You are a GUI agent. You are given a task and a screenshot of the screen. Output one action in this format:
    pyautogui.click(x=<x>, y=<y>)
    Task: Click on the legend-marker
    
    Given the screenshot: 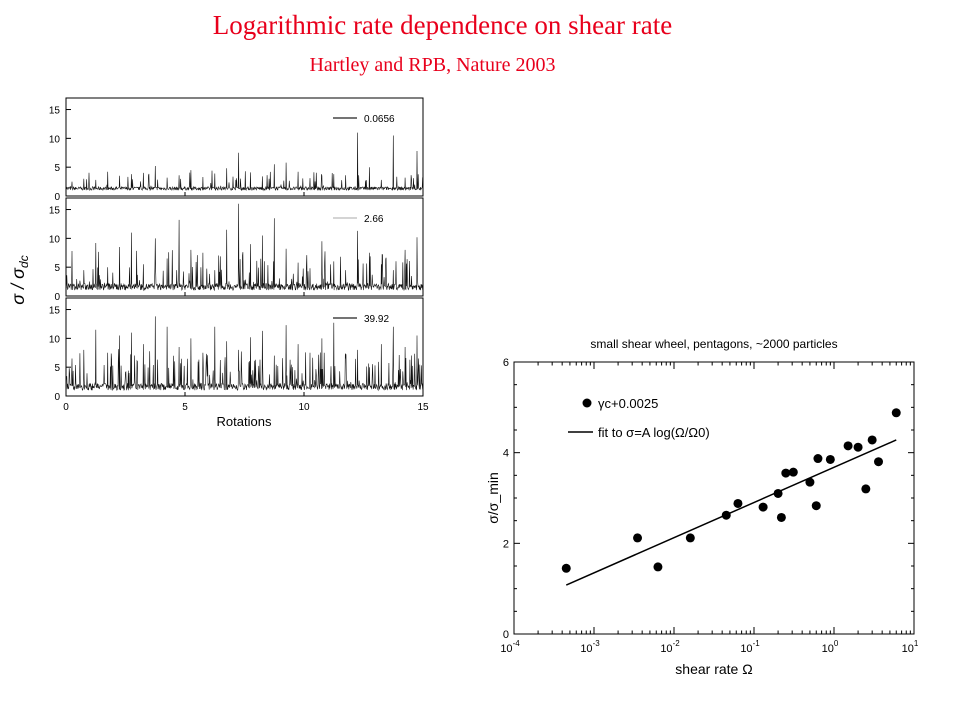 What is the action you would take?
    pyautogui.click(x=587, y=403)
    